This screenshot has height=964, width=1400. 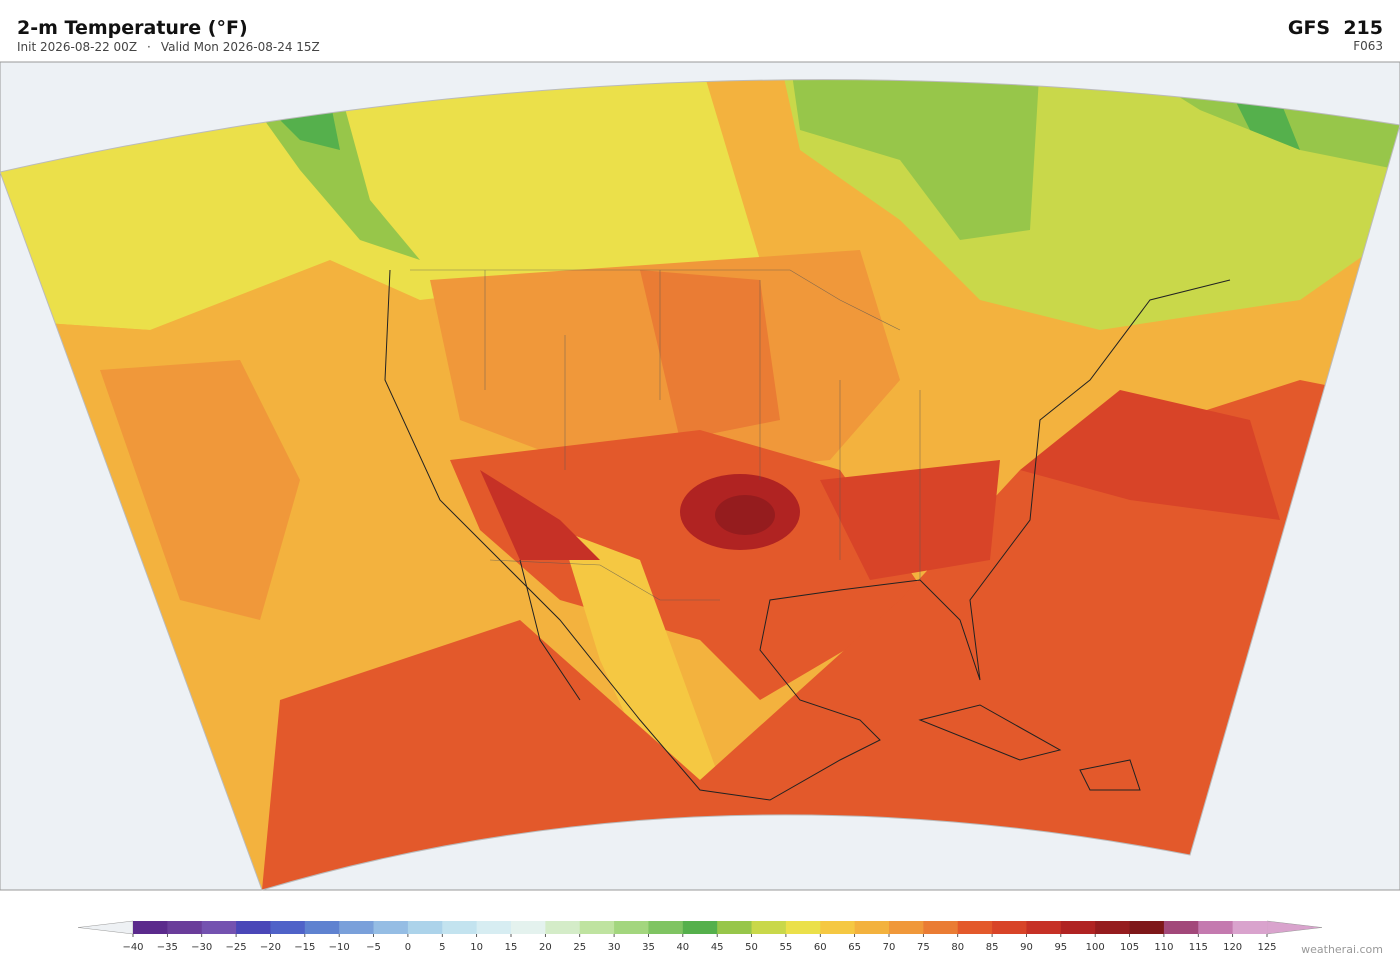 What do you see at coordinates (1163, 947) in the screenshot?
I see `tick-label: 110` at bounding box center [1163, 947].